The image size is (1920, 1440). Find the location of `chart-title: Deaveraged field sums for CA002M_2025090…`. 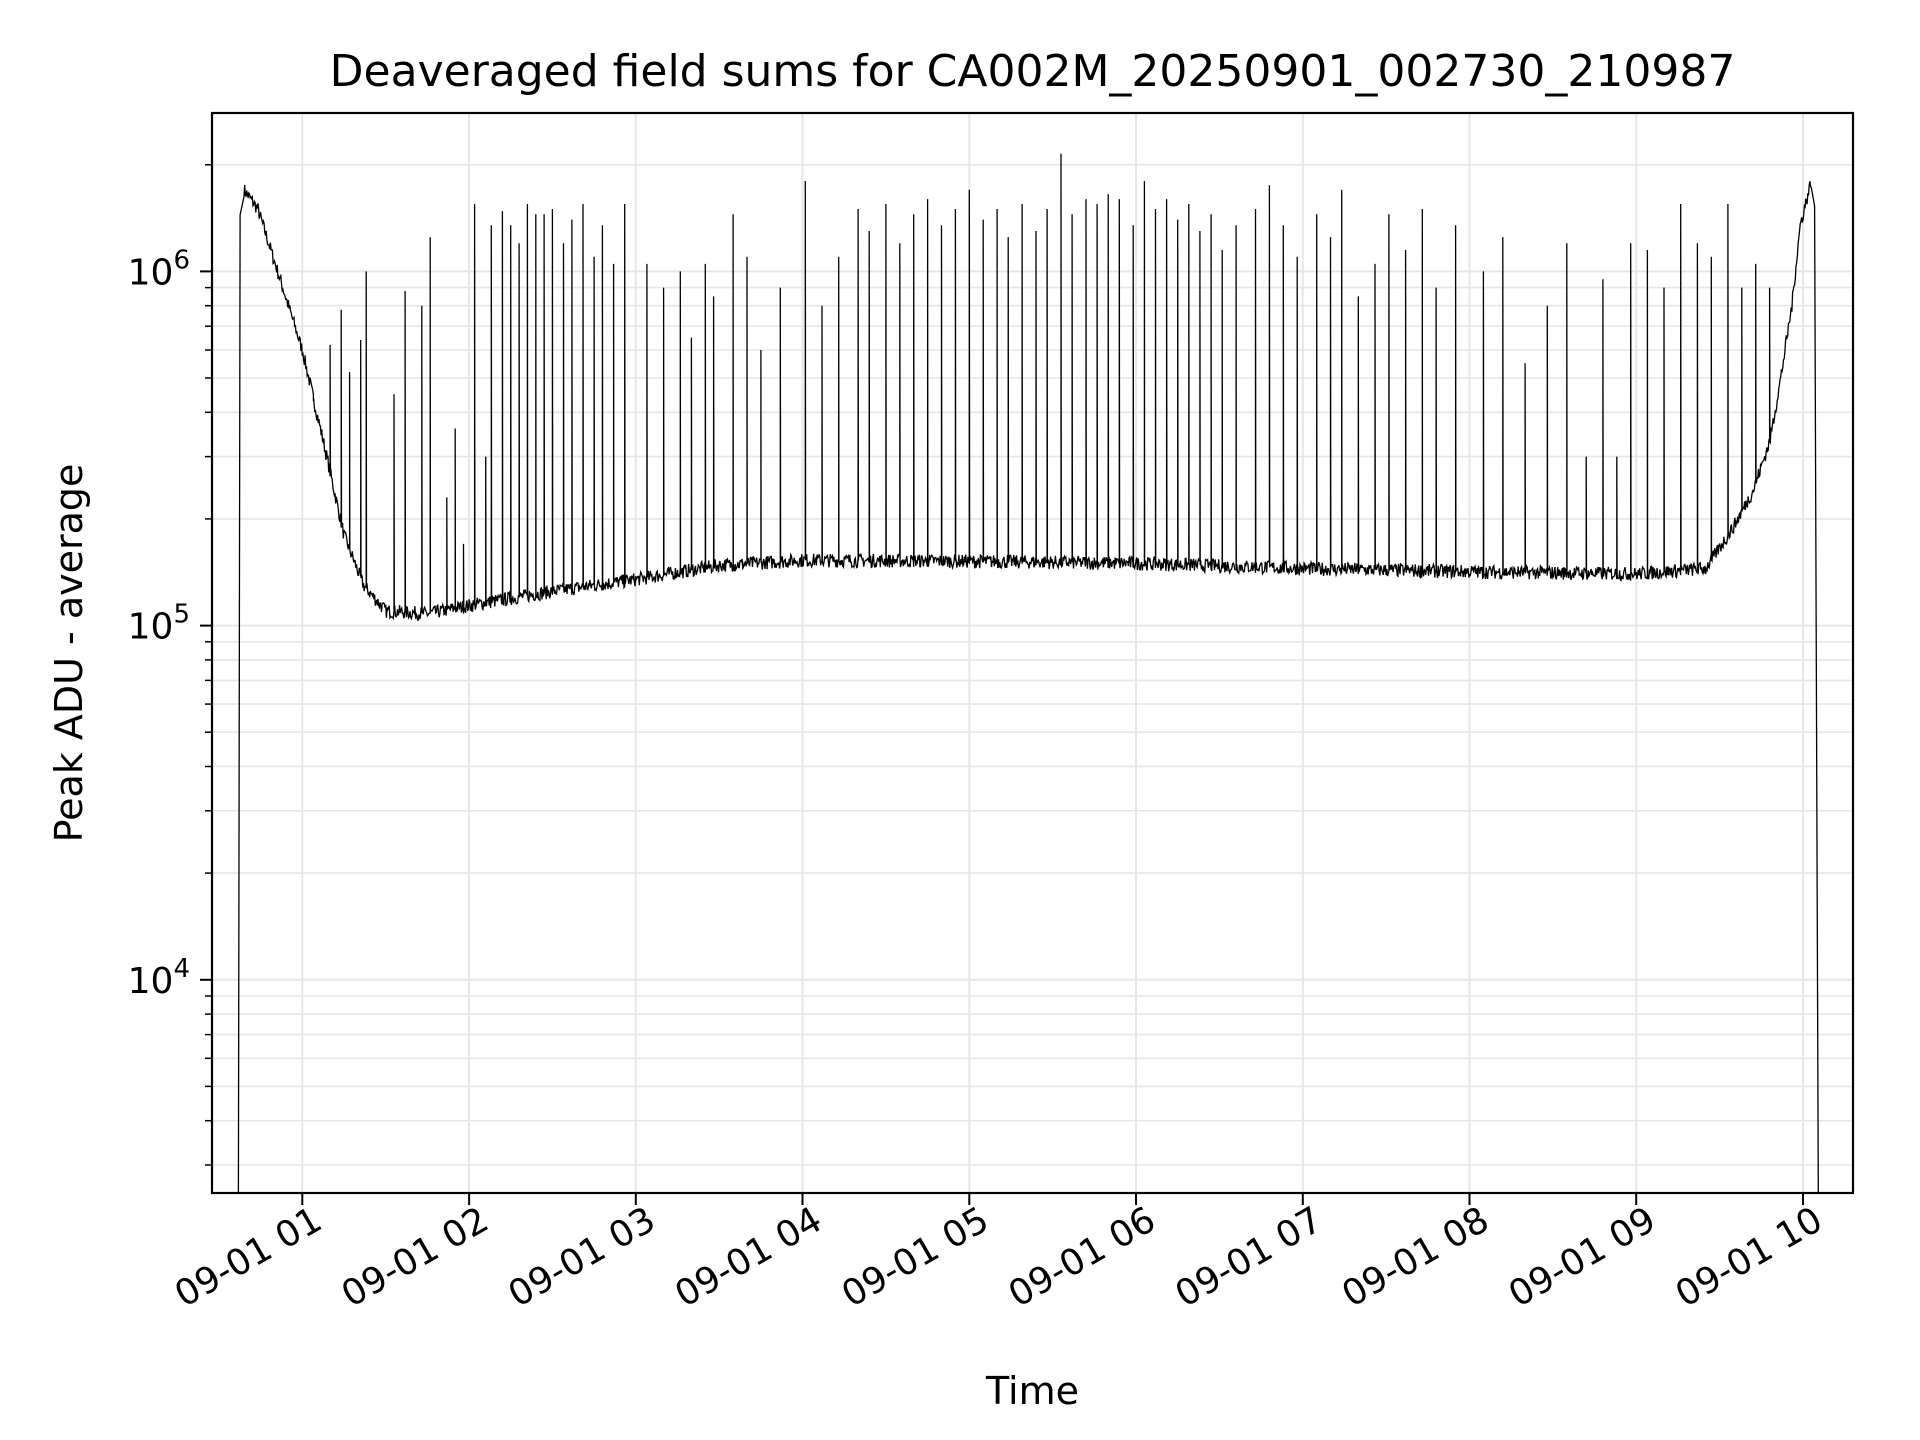

chart-title: Deaveraged field sums for CA002M_2025090… is located at coordinates (1033, 71).